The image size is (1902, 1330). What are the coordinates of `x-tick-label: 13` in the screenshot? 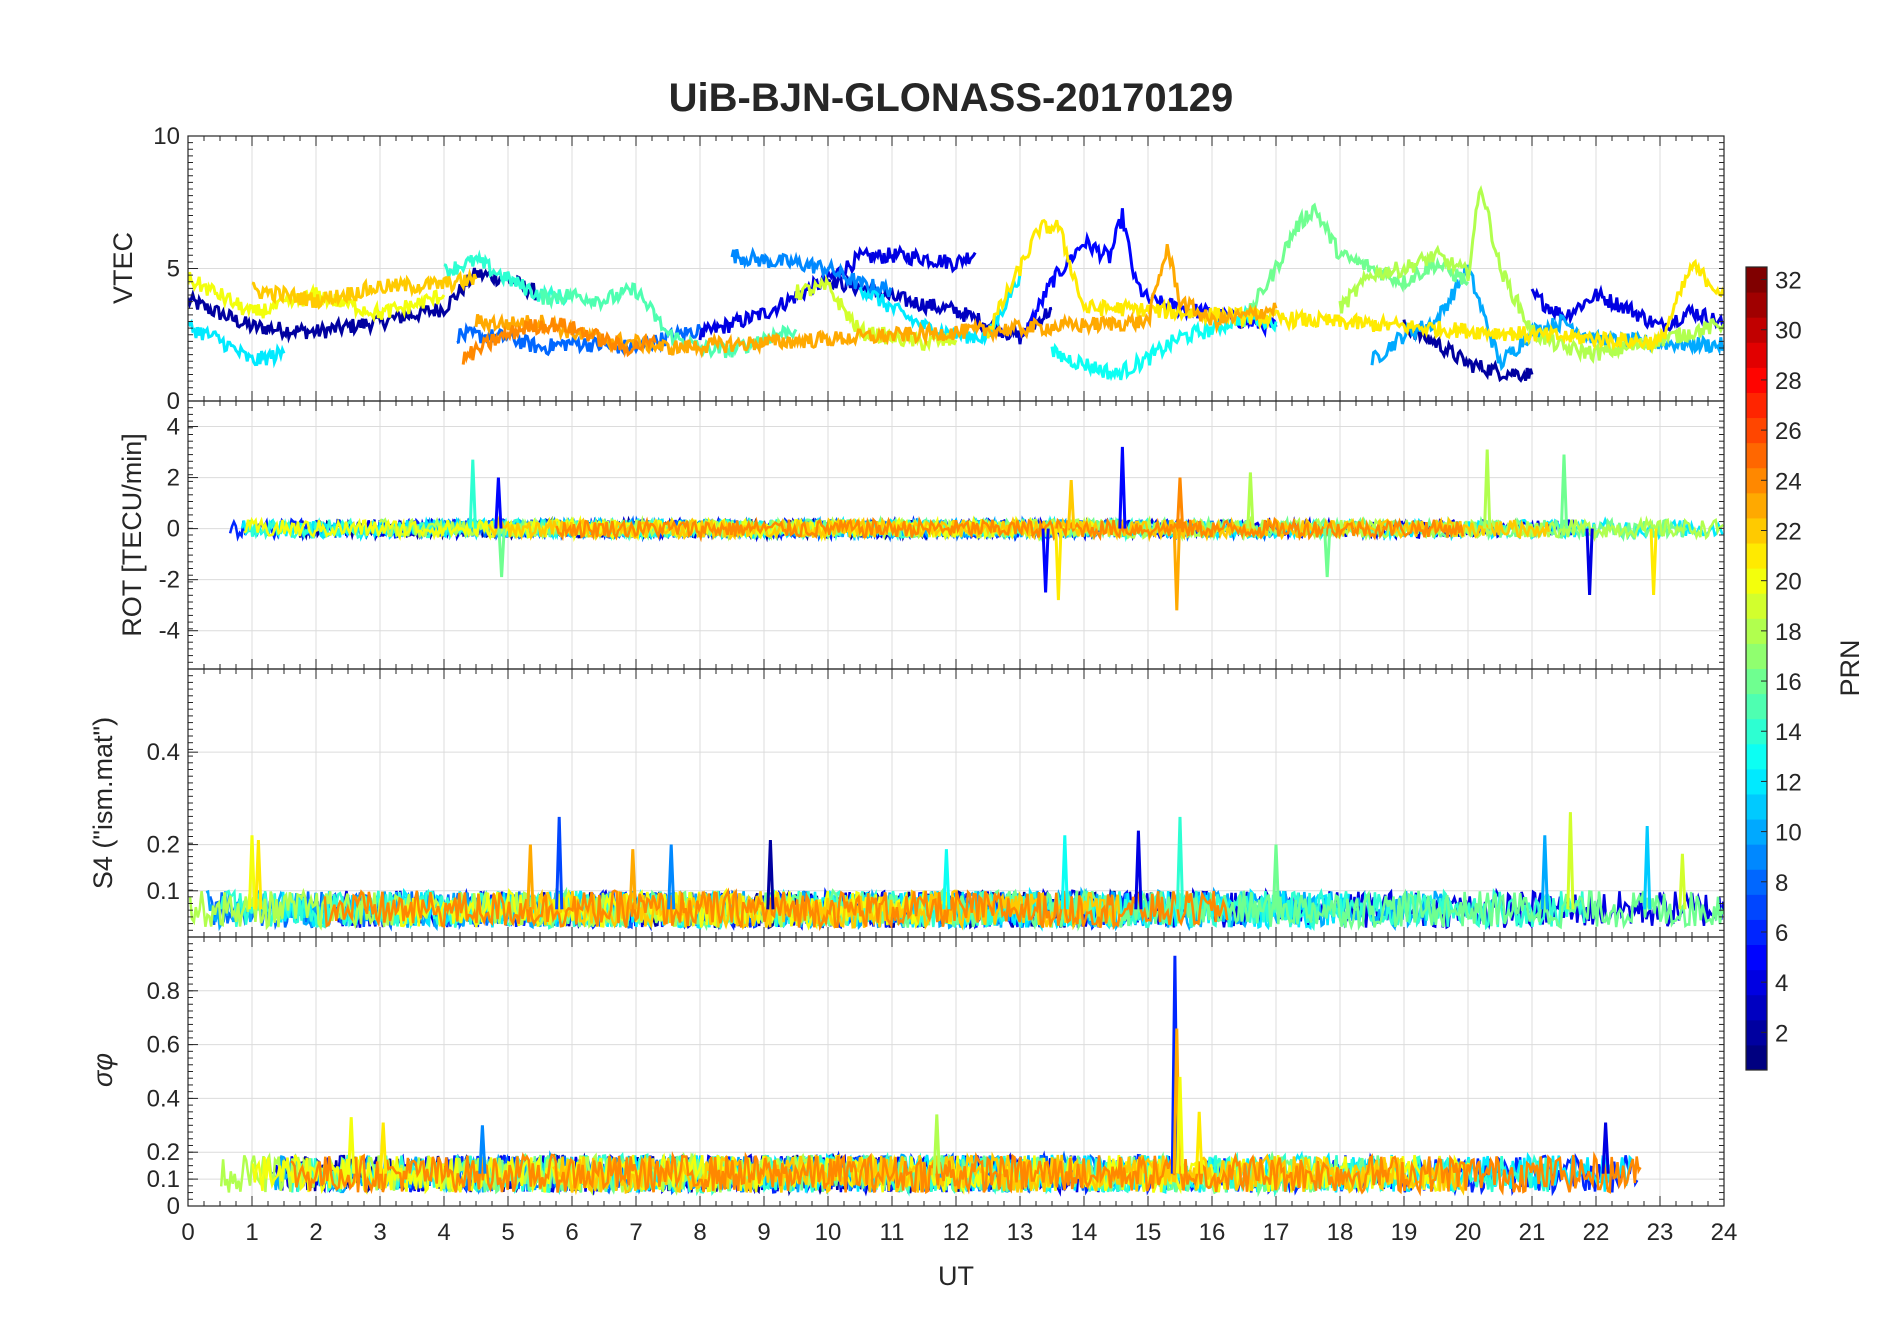 It's located at (1020, 1232).